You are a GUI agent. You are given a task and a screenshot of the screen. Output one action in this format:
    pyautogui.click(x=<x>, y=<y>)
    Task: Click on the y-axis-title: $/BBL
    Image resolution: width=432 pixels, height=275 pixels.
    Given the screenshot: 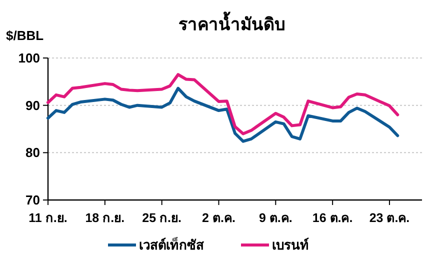 What is the action you would take?
    pyautogui.click(x=25, y=35)
    